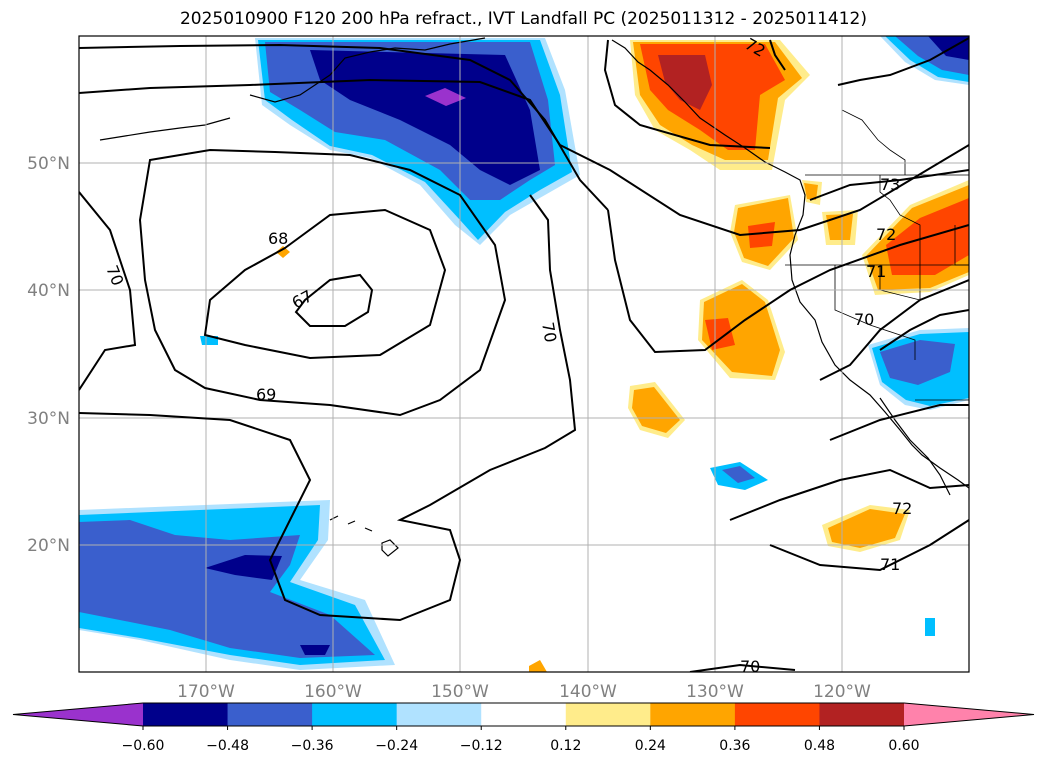 The width and height of the screenshot is (1047, 765). What do you see at coordinates (715, 692) in the screenshot?
I see `lon-label-130w: 130°W` at bounding box center [715, 692].